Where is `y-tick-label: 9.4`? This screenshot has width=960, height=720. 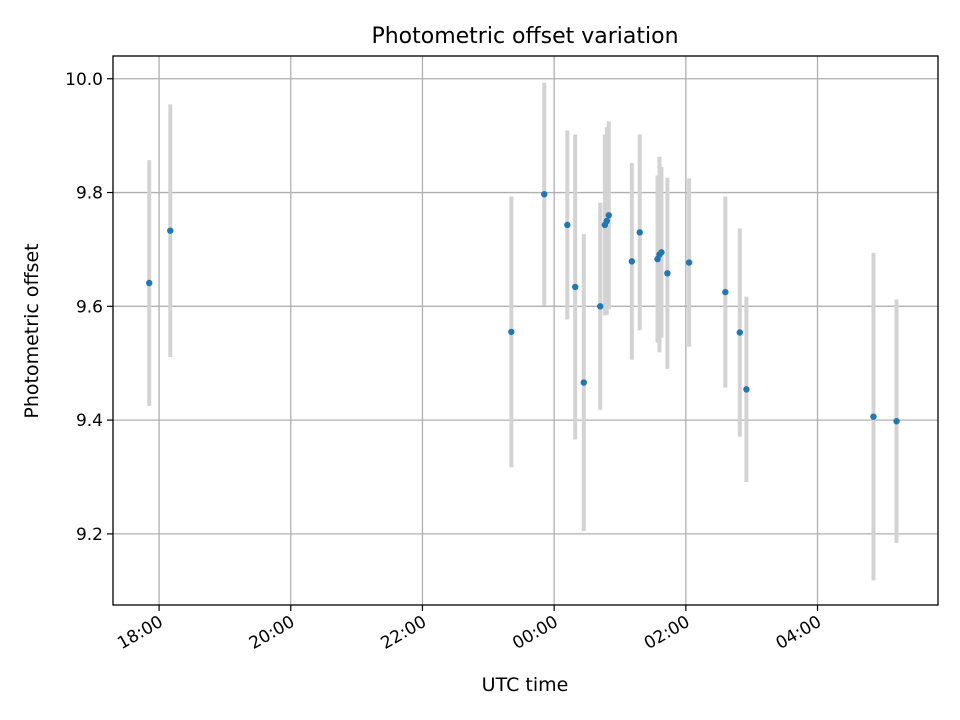 y-tick-label: 9.4 is located at coordinates (89, 421).